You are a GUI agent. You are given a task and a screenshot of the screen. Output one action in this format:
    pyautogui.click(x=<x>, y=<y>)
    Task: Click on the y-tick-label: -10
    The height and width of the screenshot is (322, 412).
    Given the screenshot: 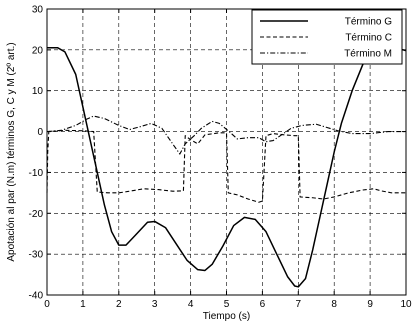 What is the action you would take?
    pyautogui.click(x=36, y=173)
    